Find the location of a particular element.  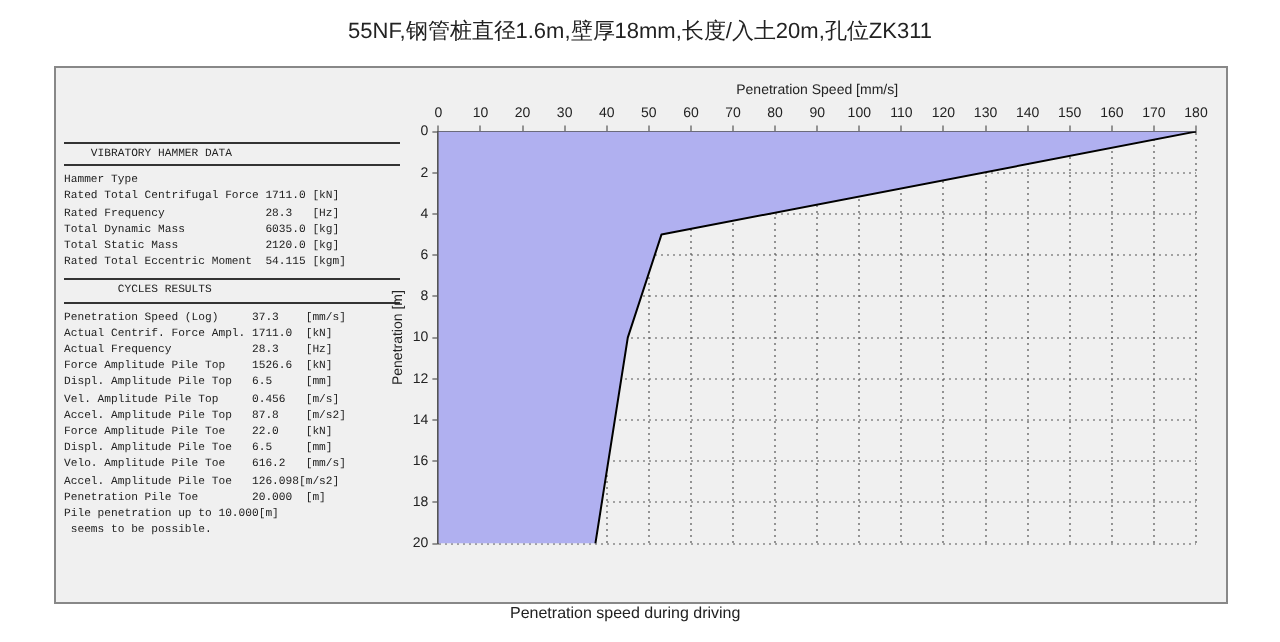

chart-title: 55NF,钢管桩直径1.6m,壁厚18mm,长度/入土20m,孔位ZK311 is located at coordinates (640, 31).